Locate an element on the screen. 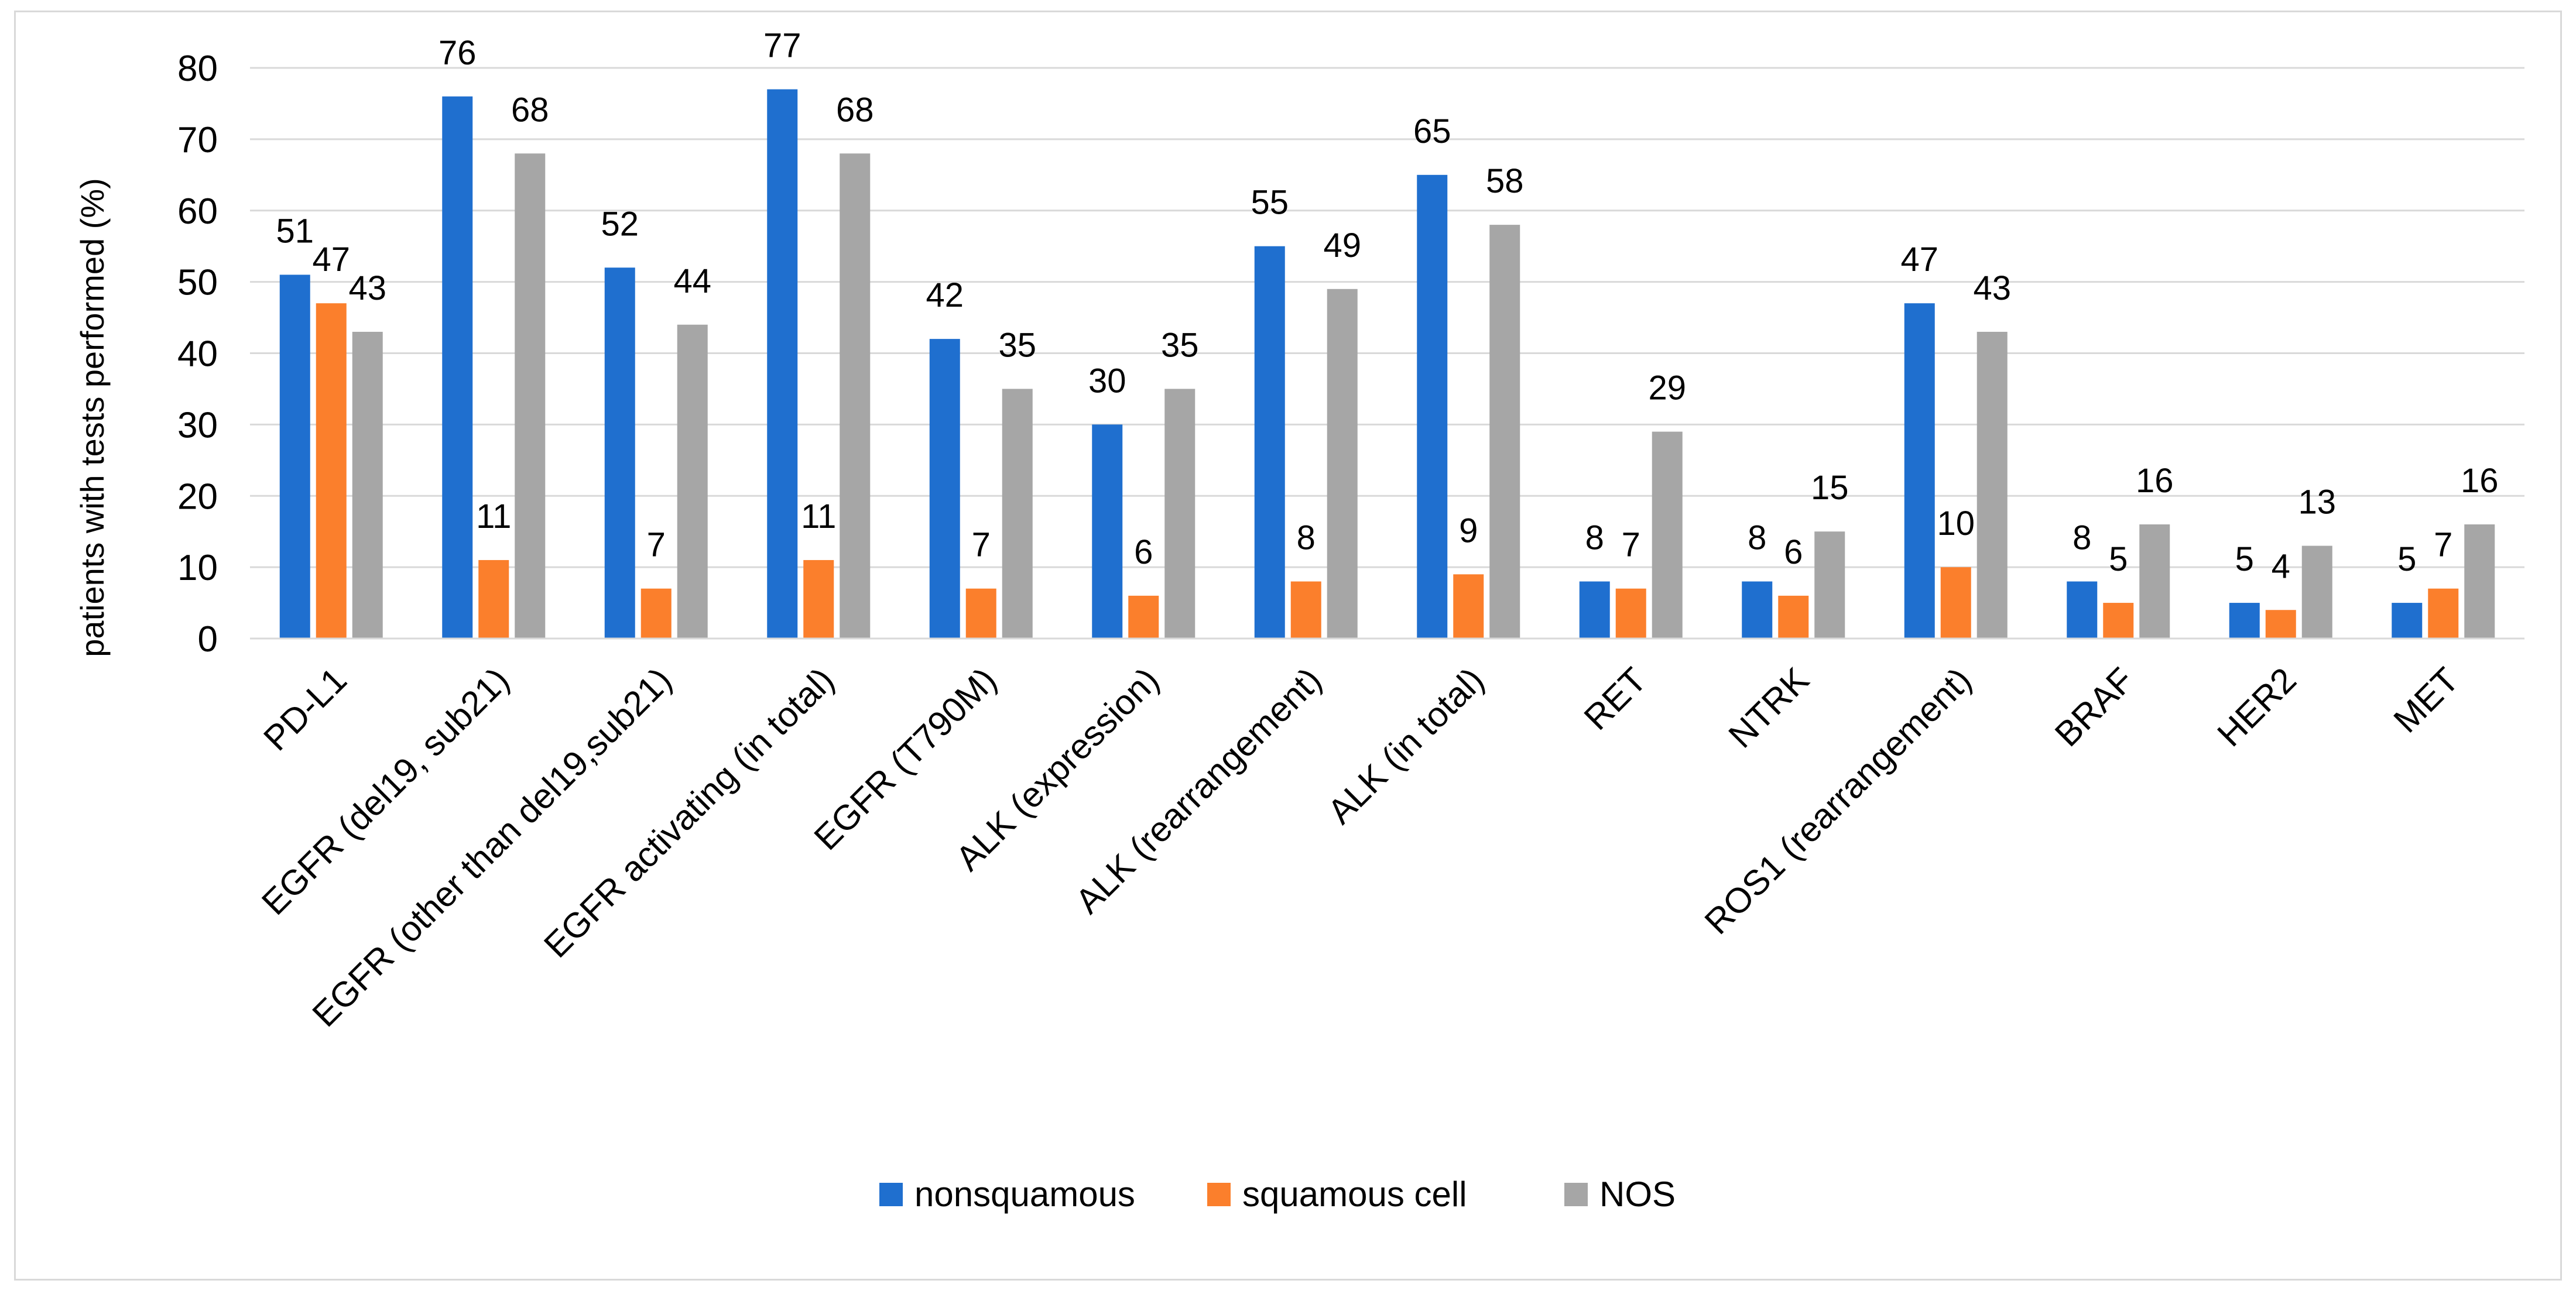 The width and height of the screenshot is (2576, 1294). data-label: 9 is located at coordinates (1468, 531).